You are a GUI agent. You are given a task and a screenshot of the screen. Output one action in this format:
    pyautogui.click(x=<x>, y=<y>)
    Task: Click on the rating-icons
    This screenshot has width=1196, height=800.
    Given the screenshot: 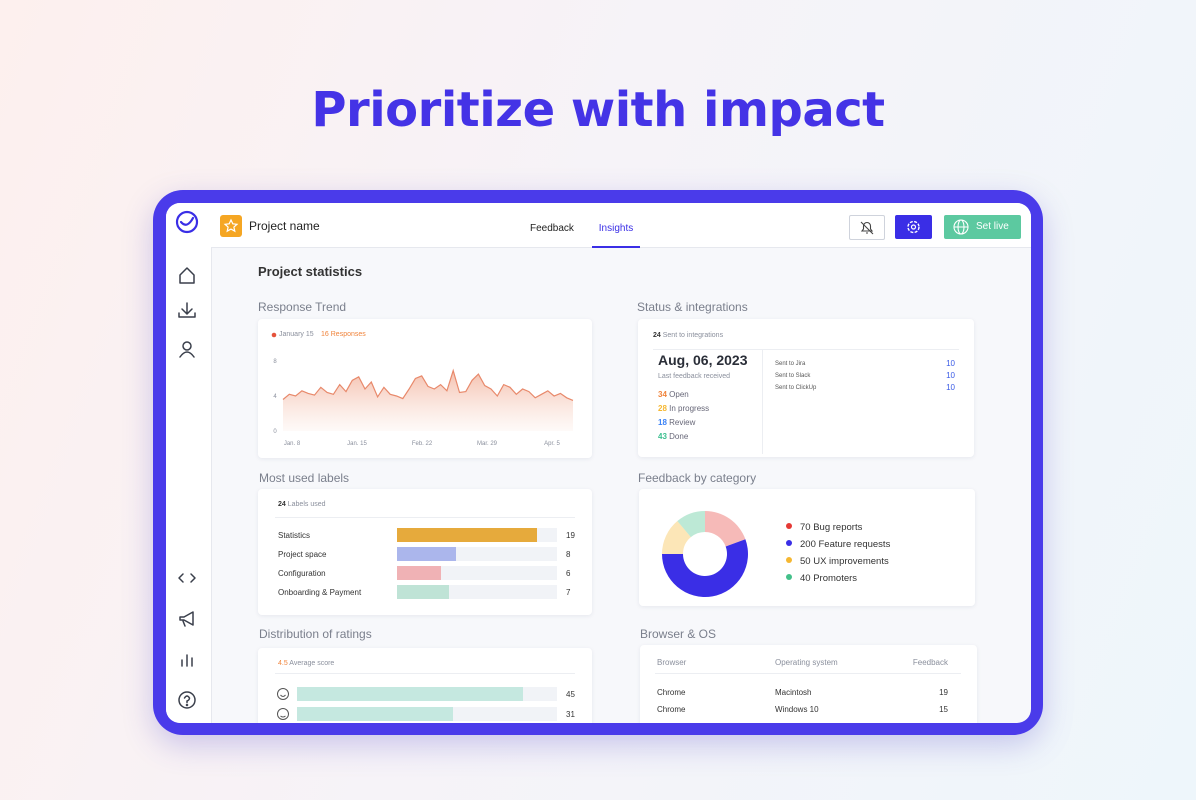 What is the action you would take?
    pyautogui.click(x=283, y=704)
    